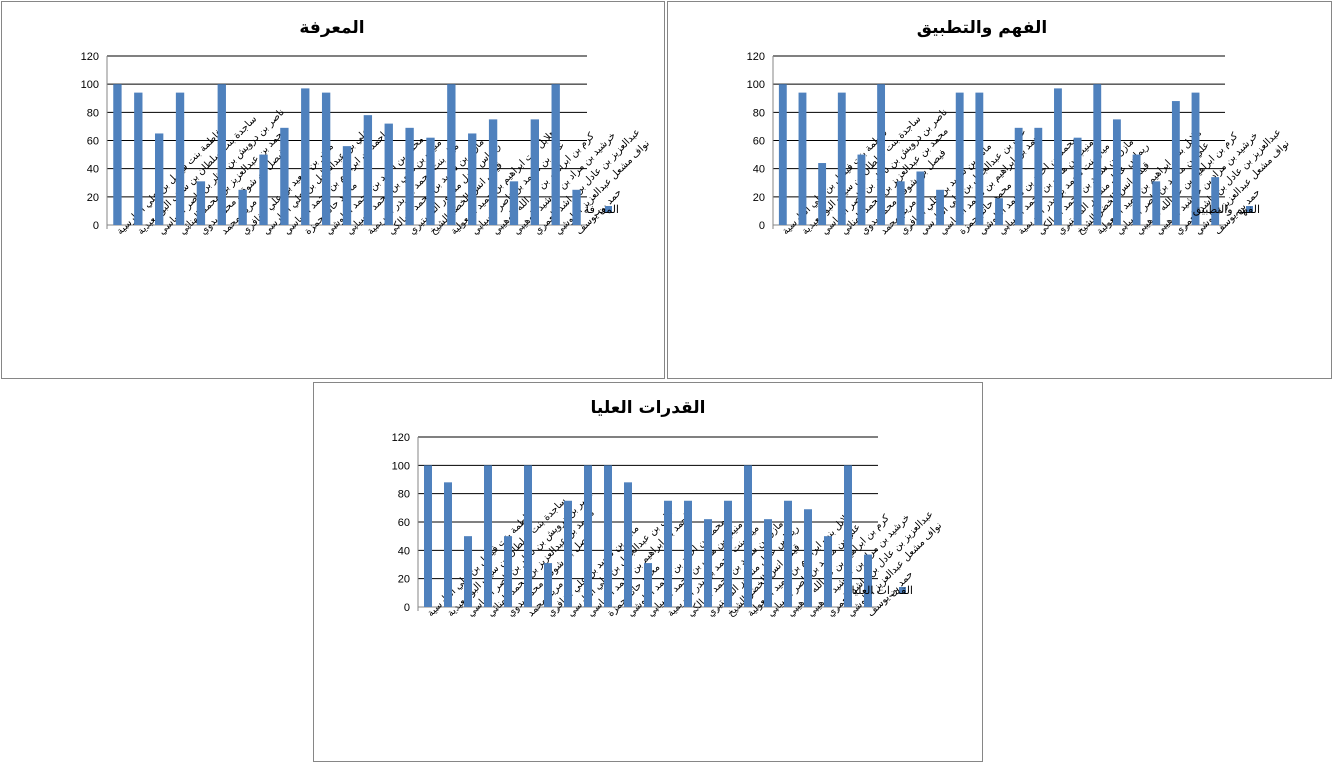 This screenshot has height=767, width=1333. I want to click on legend-label: الفهم والتطبيق, so click(1226, 210).